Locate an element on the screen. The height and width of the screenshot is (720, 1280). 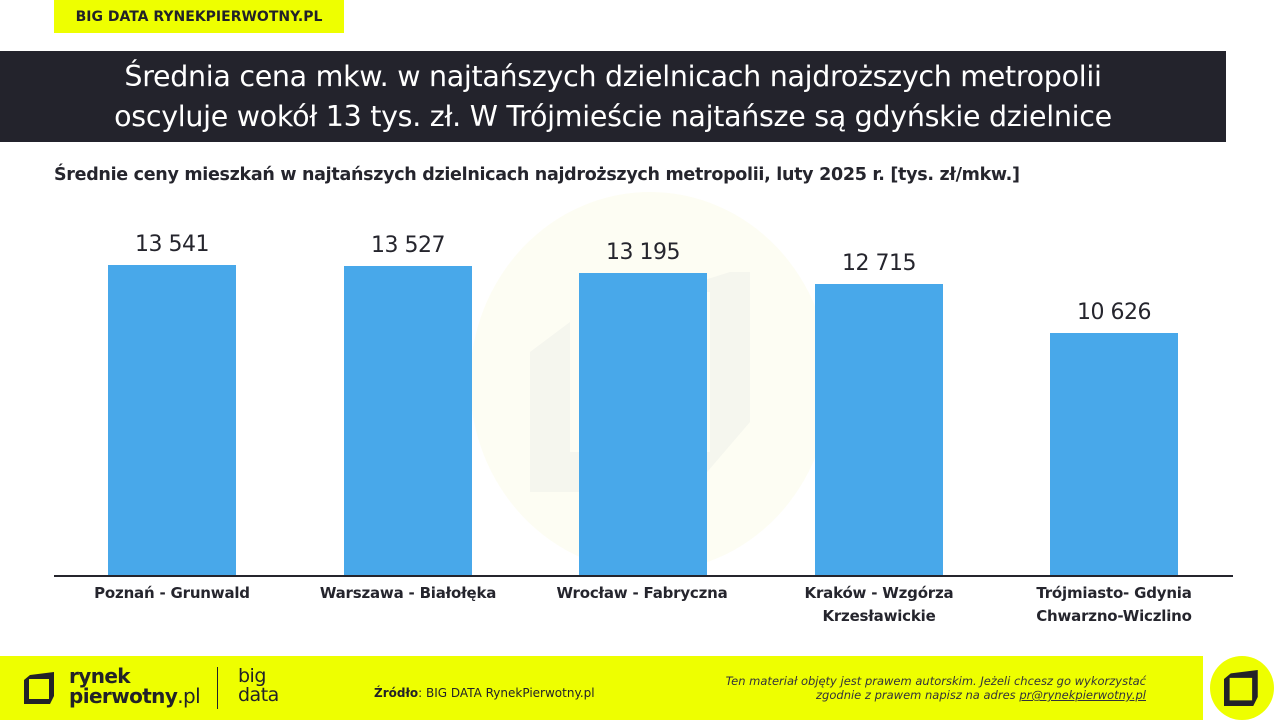
bar-value-label: 10 626 is located at coordinates (1114, 312).